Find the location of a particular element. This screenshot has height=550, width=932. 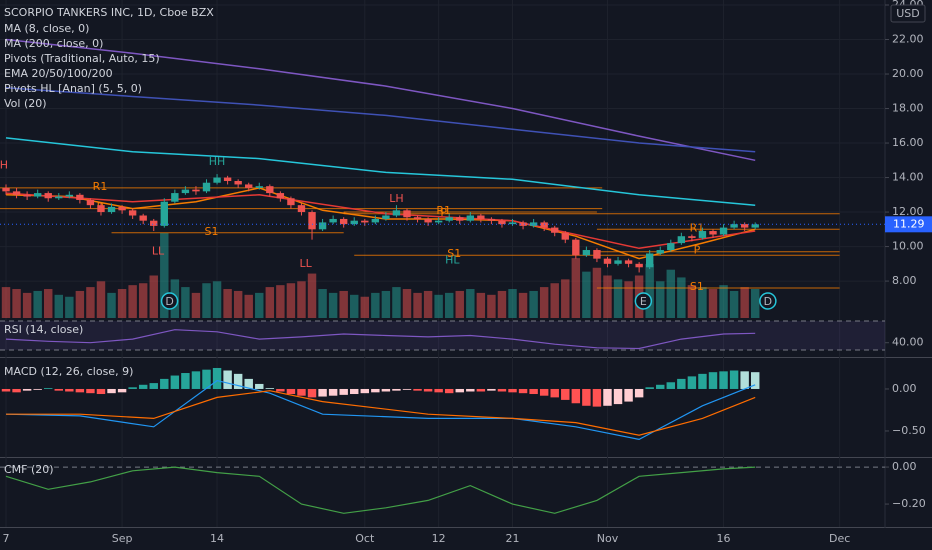

y-tick-label: 40.00 is located at coordinates (908, 342).